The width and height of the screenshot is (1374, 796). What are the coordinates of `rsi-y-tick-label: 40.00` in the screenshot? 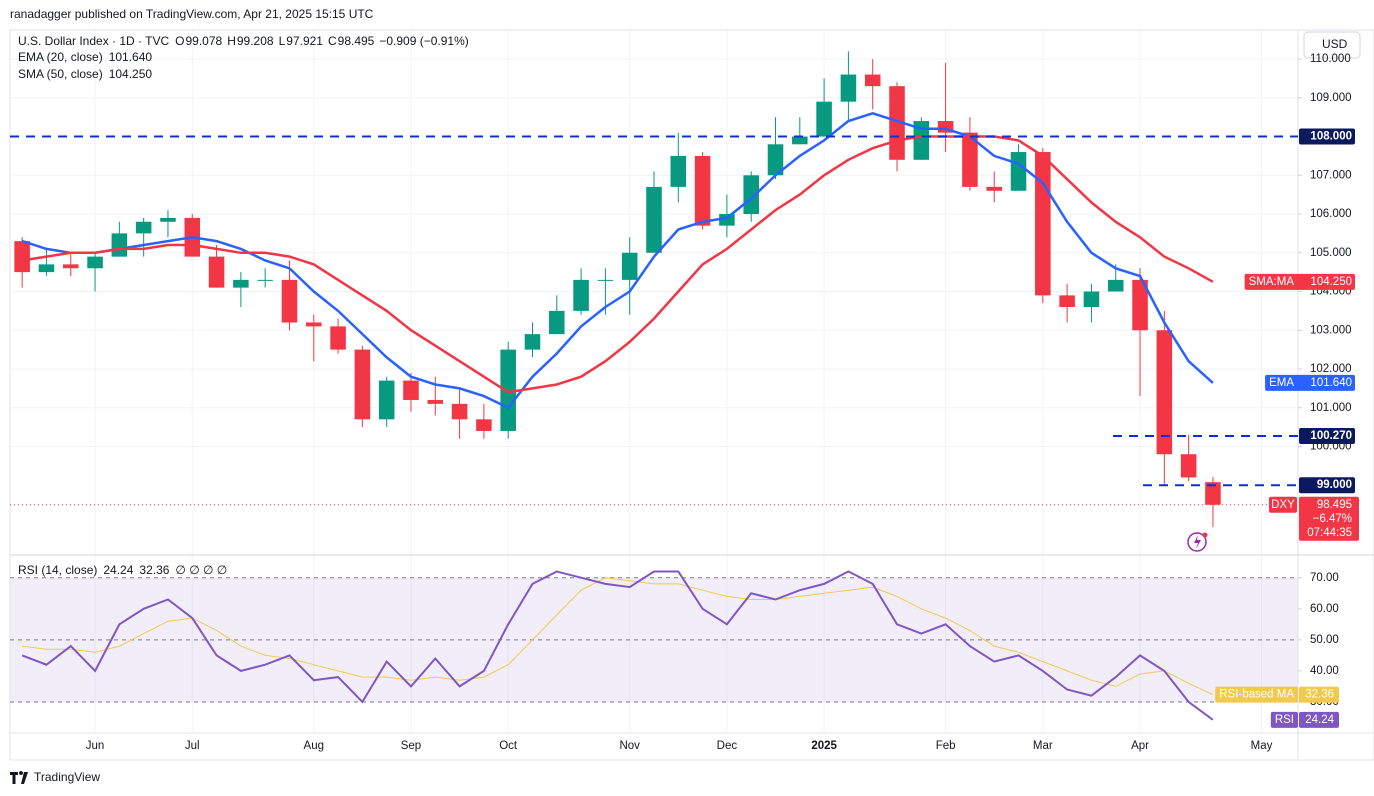 It's located at (1324, 671).